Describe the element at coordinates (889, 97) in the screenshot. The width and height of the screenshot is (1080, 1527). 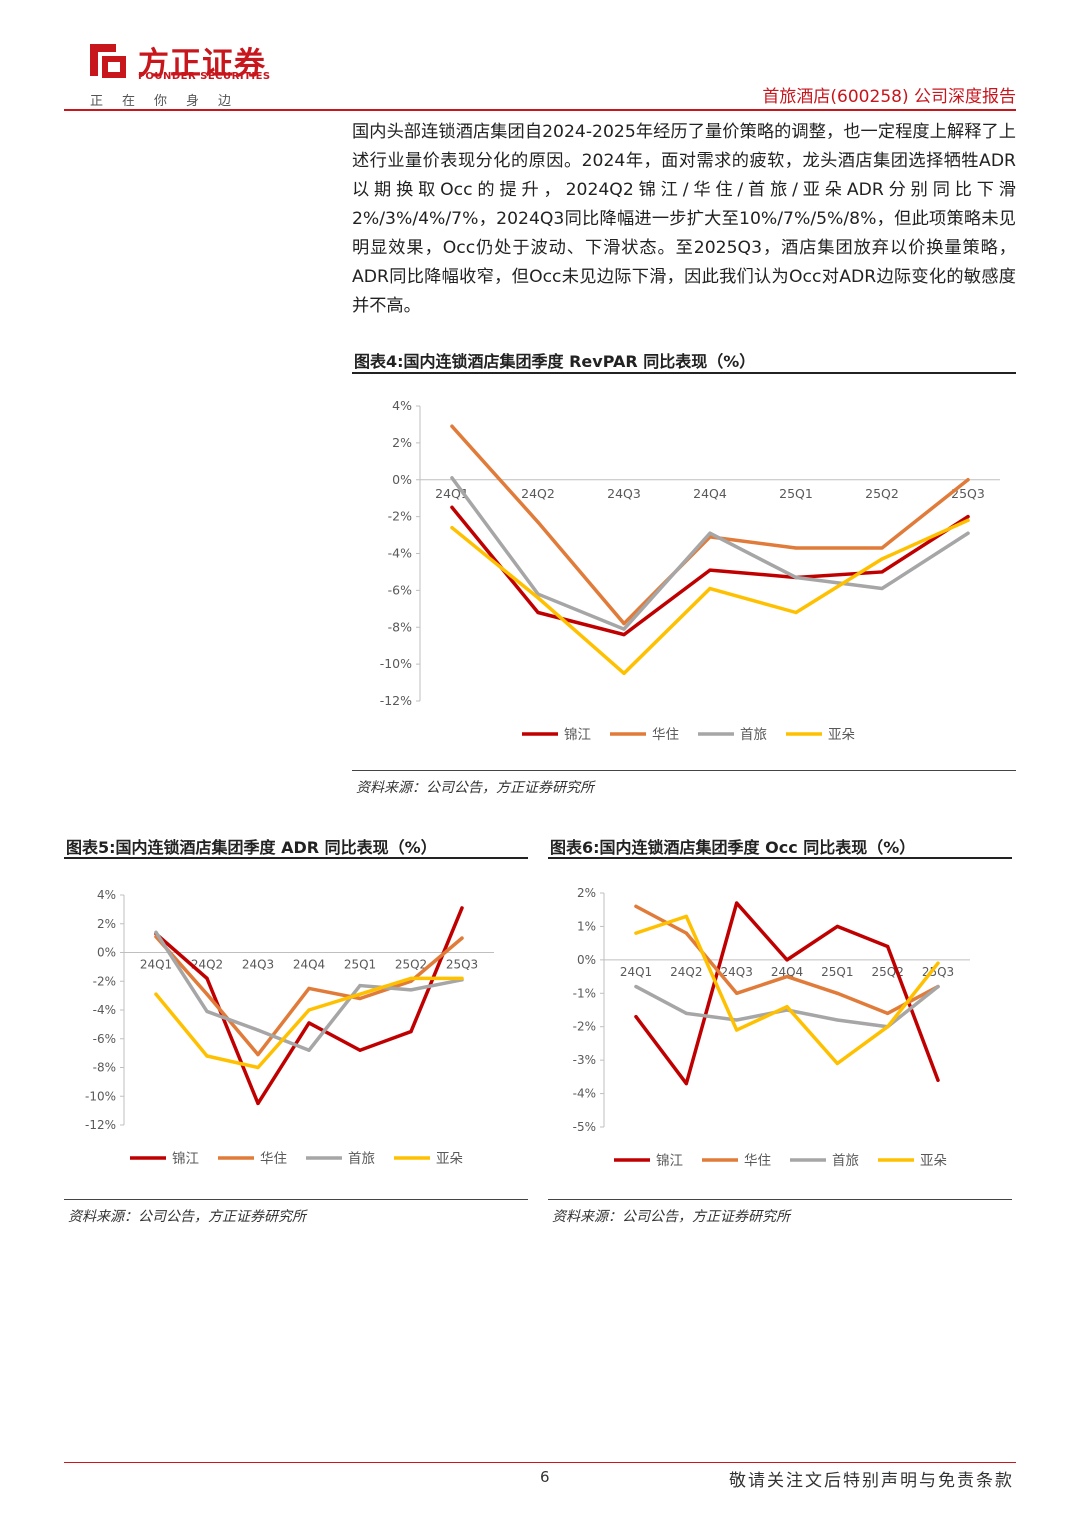
I see `report-title: 首旅酒店(600258) 公司深度报告` at that location.